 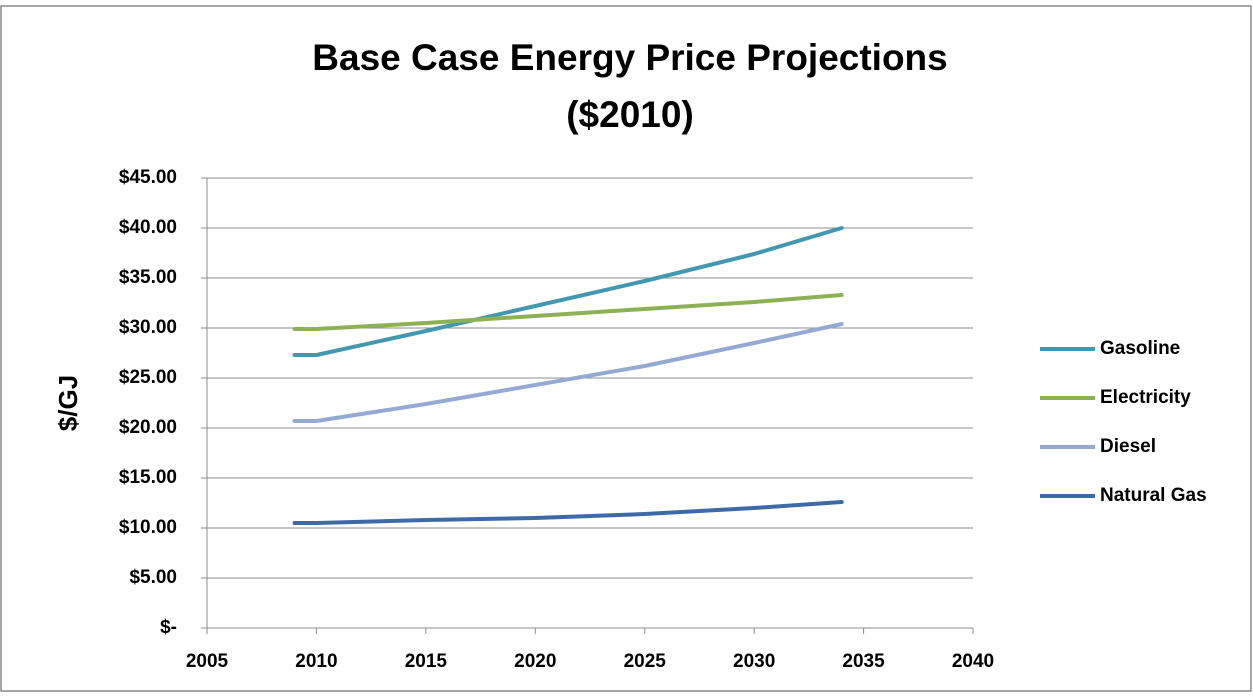 I want to click on y-tick-label: $30.00, so click(x=148, y=327).